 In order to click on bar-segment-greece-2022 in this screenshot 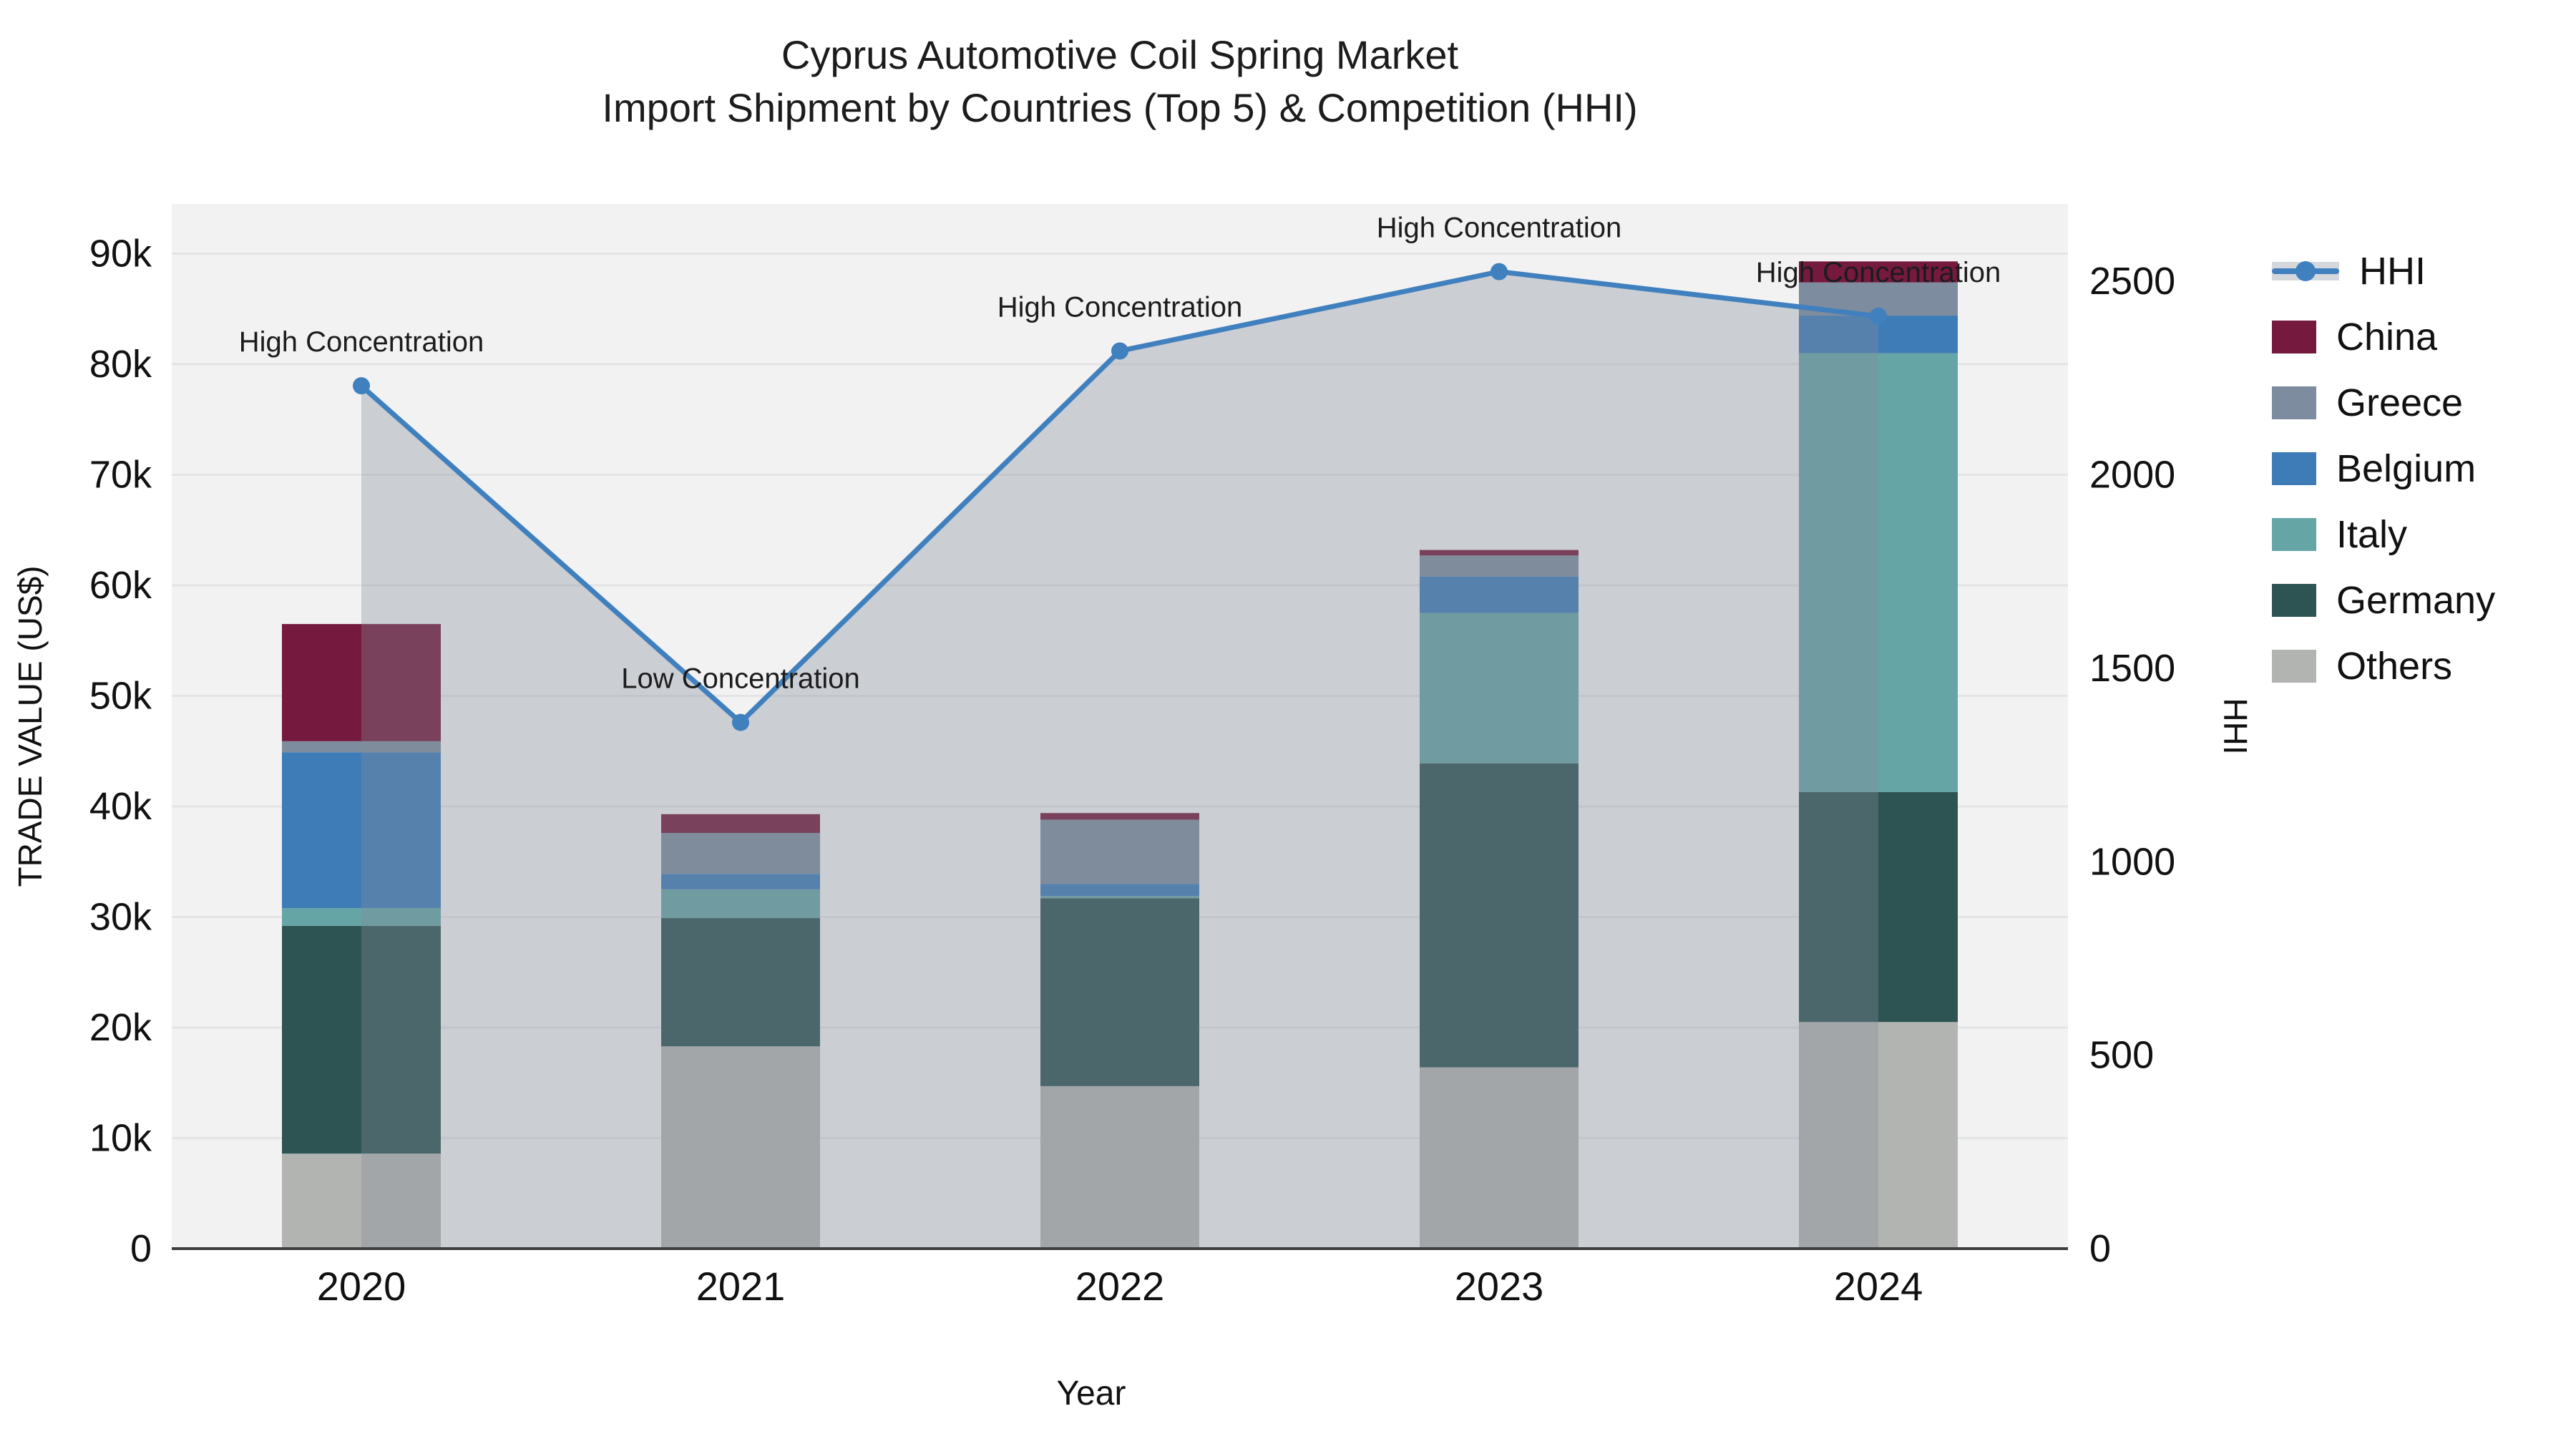, I will do `click(1119, 851)`.